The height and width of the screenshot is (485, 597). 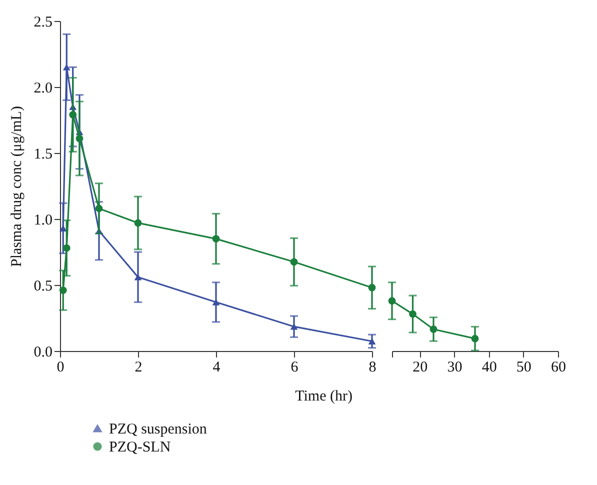 What do you see at coordinates (420, 368) in the screenshot?
I see `x-tick-label: 20` at bounding box center [420, 368].